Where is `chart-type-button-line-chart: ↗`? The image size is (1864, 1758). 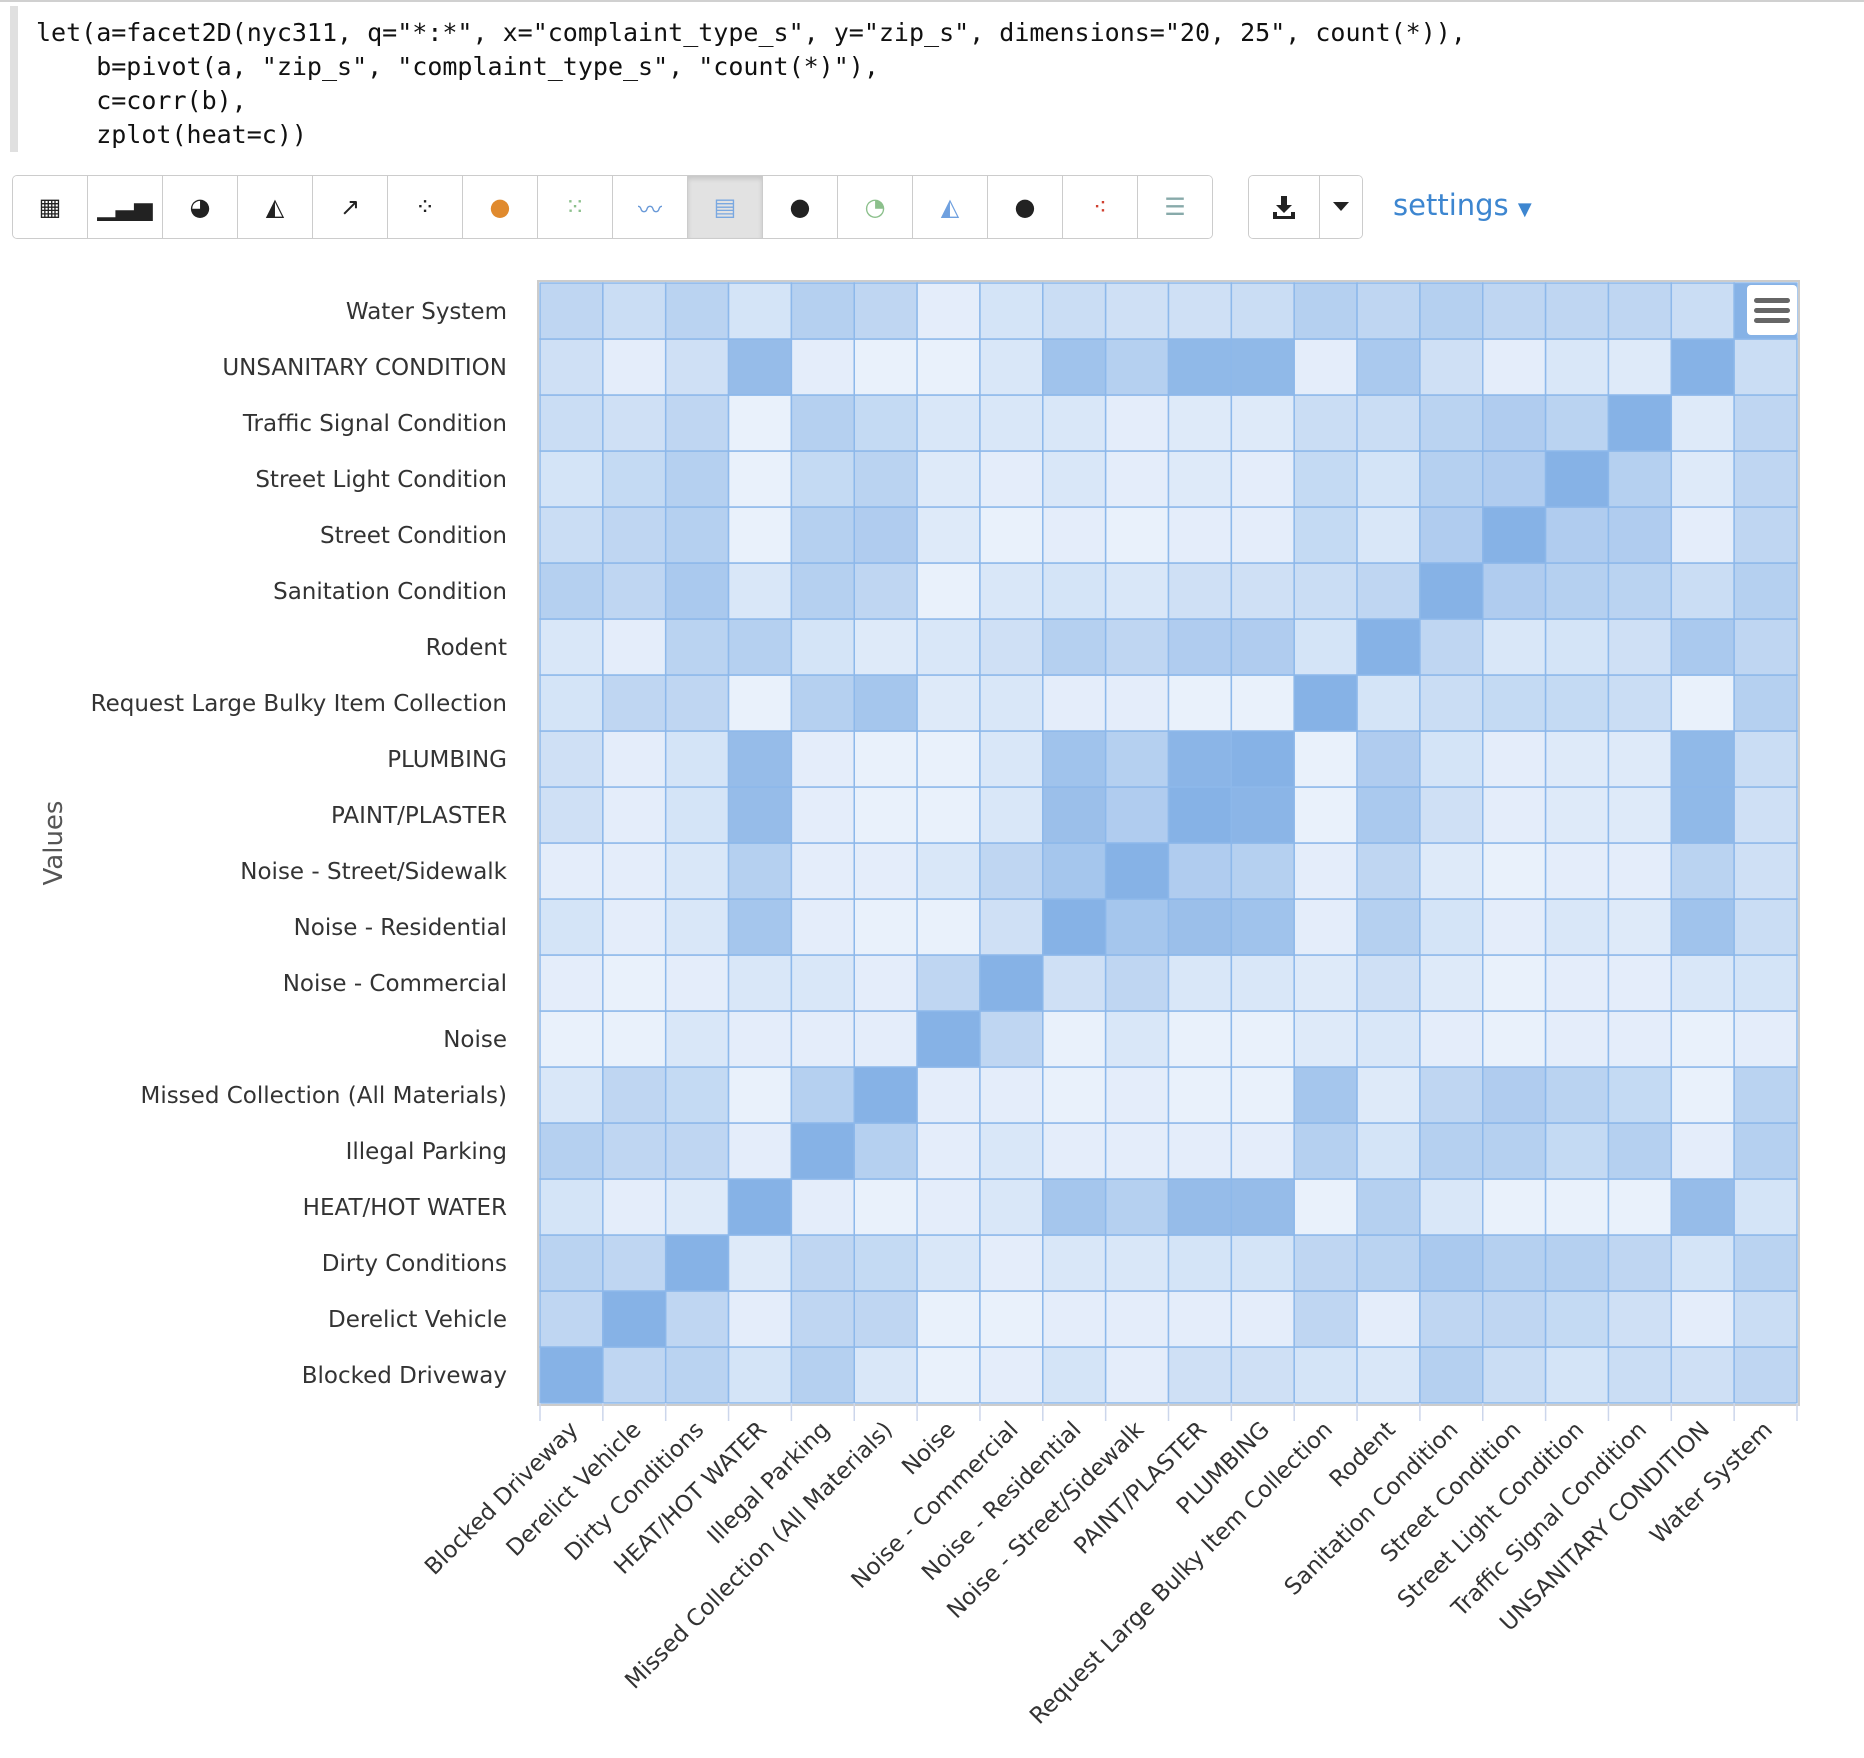
chart-type-button-line-chart: ↗ is located at coordinates (350, 207).